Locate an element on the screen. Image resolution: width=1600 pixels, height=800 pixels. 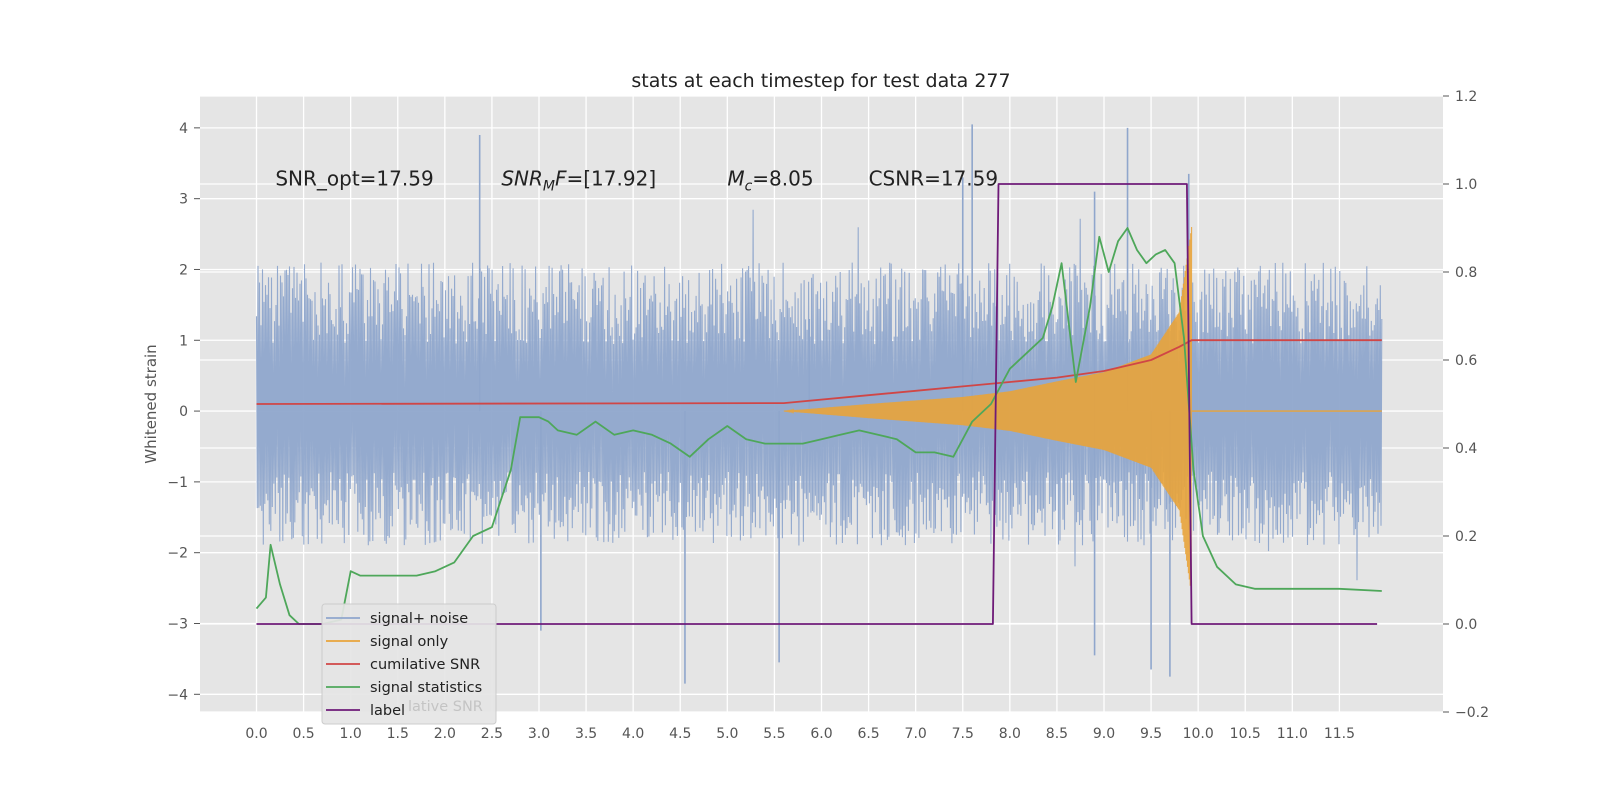
y-tick-label: 2 is located at coordinates (183, 270).